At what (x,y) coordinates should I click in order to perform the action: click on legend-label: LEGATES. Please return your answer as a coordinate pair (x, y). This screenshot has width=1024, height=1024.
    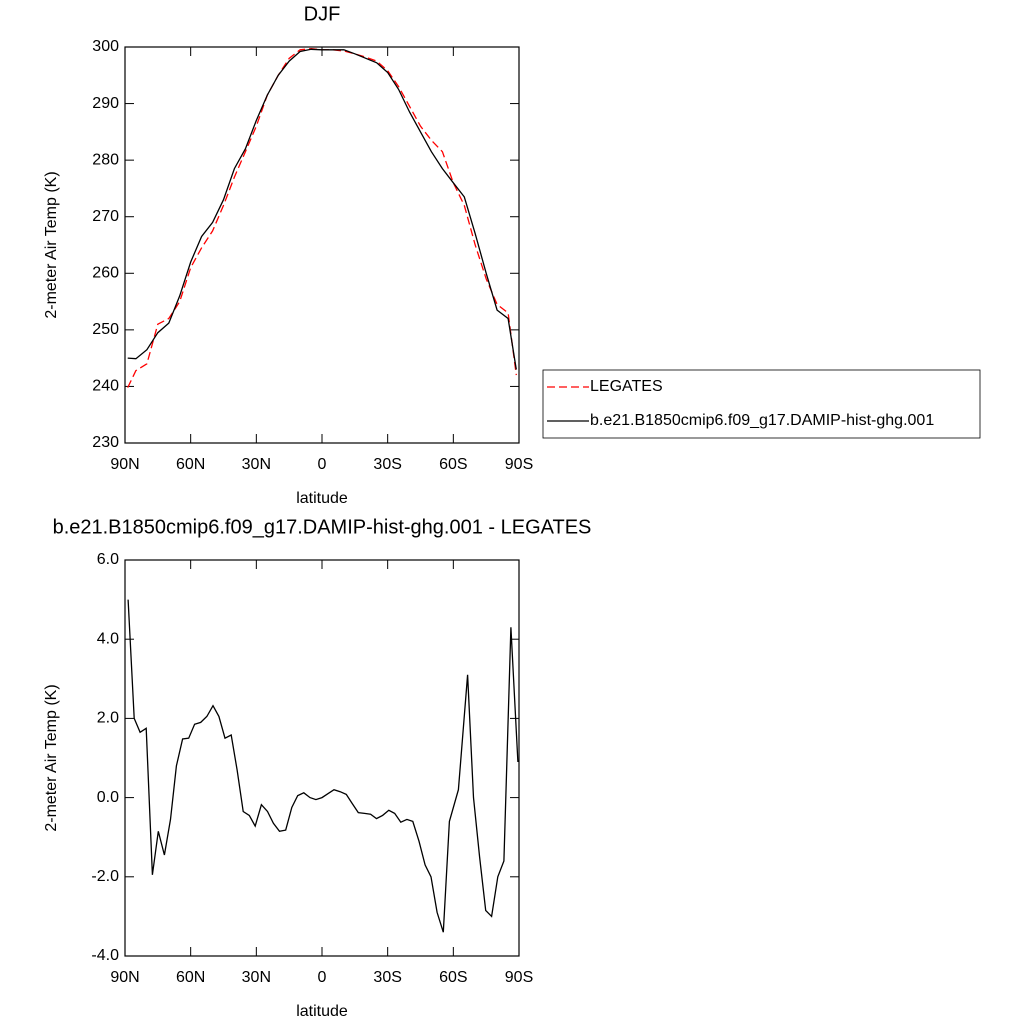
    Looking at the image, I should click on (626, 386).